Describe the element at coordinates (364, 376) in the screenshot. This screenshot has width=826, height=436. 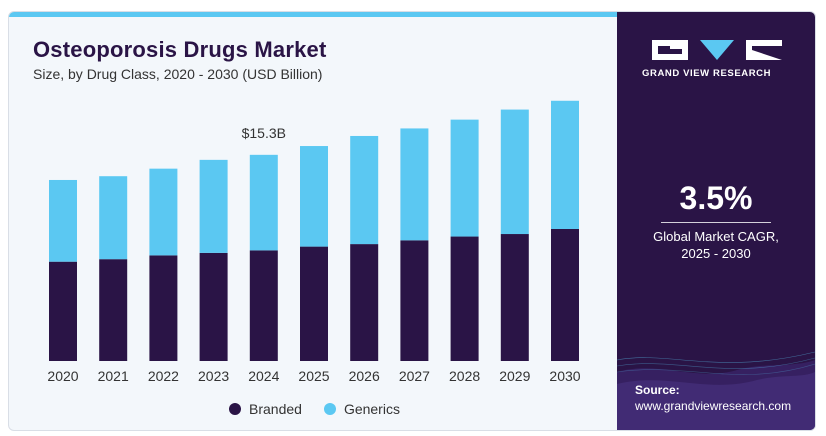
I see `x-tick-label-2026: 2026` at that location.